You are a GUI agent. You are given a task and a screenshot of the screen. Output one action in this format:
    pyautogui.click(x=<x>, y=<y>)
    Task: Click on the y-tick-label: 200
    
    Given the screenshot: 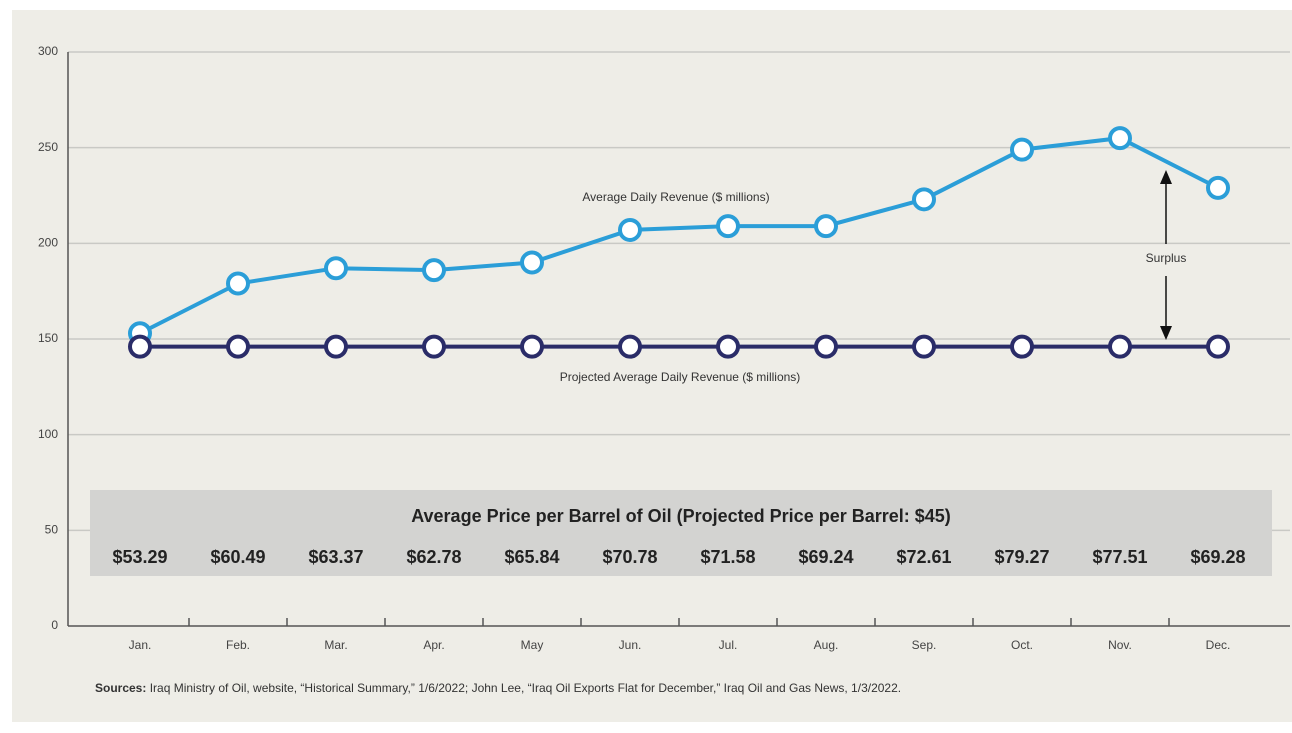 What is the action you would take?
    pyautogui.click(x=48, y=243)
    